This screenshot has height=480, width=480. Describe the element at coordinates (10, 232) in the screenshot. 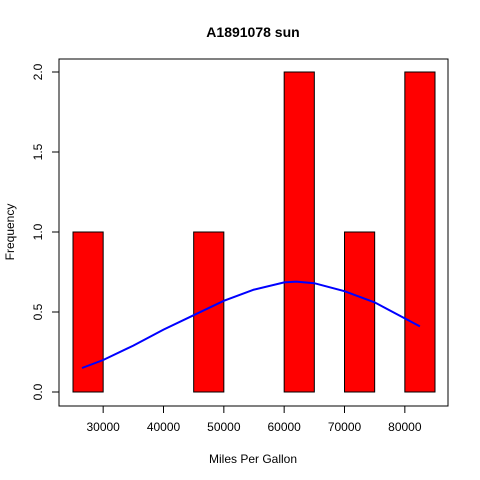

I see `y-axis-label: Frequency` at that location.